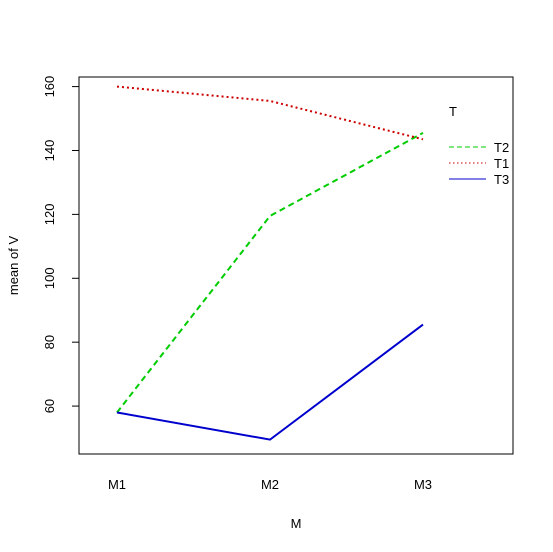 This screenshot has width=553, height=552. Describe the element at coordinates (296, 523) in the screenshot. I see `x-axis-title: M` at that location.